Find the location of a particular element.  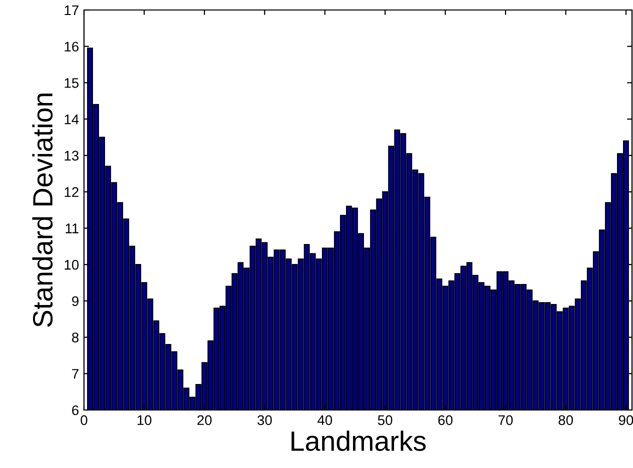

y-tick-label: 12 is located at coordinates (71, 192).